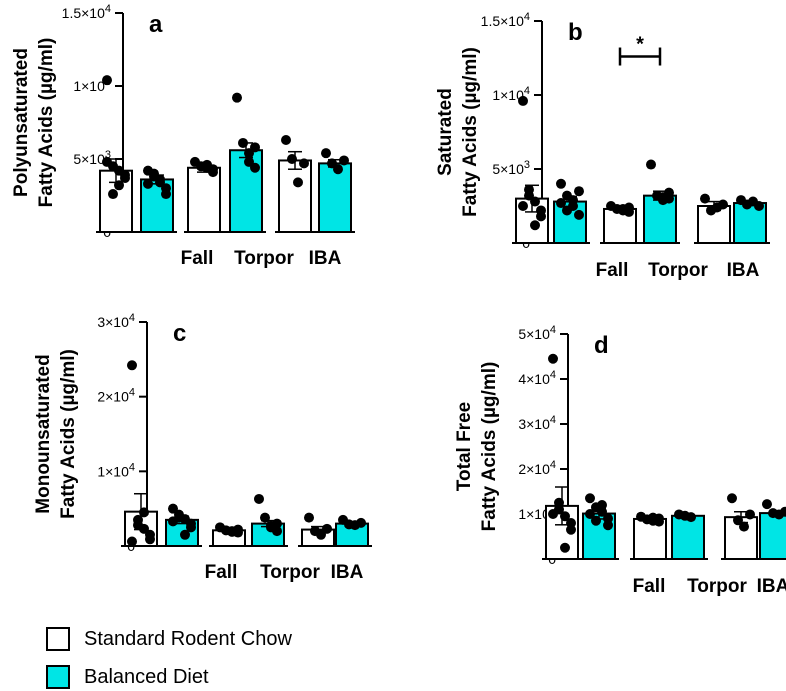 Image resolution: width=786 pixels, height=691 pixels. What do you see at coordinates (146, 676) in the screenshot?
I see `legend-label-balanced: Balanced Diet` at bounding box center [146, 676].